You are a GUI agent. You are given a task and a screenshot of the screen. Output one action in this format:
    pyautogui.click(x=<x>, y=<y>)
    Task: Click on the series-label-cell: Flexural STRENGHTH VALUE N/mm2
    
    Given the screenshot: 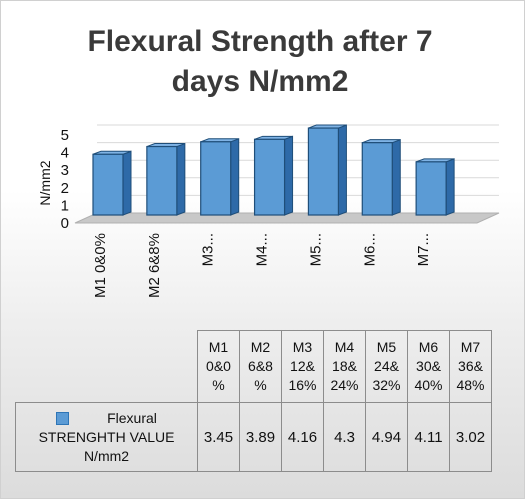 What is the action you would take?
    pyautogui.click(x=106, y=437)
    